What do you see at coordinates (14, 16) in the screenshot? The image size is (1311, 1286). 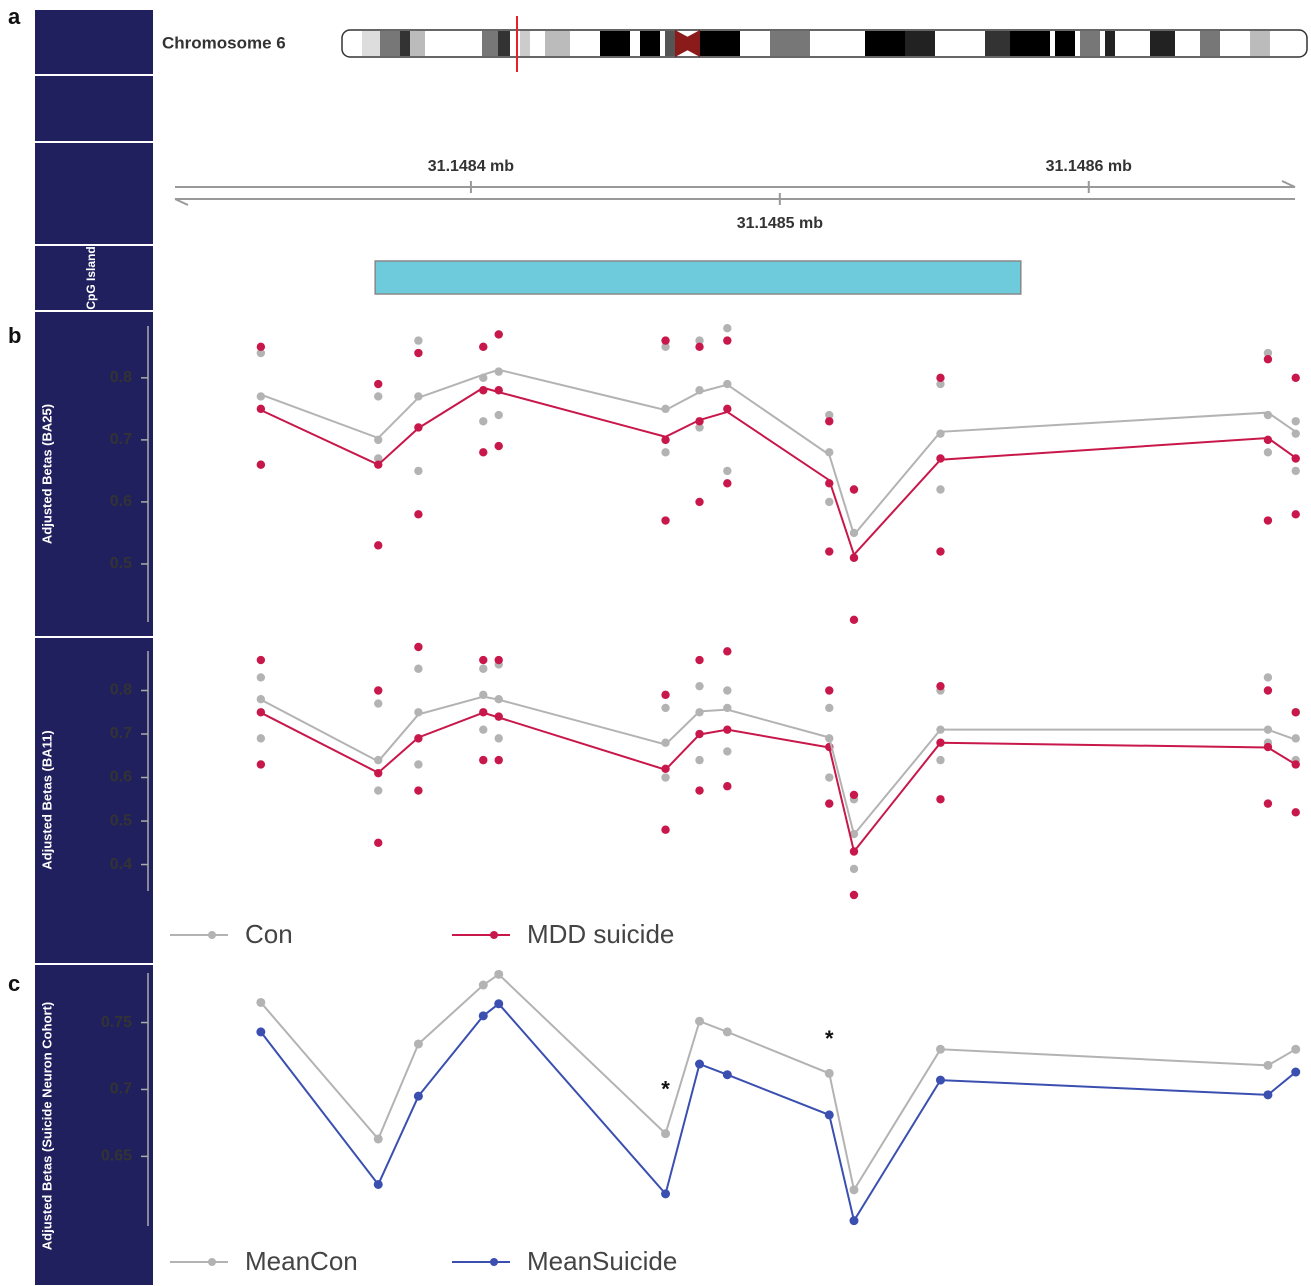 I see `panel-letter: a` at bounding box center [14, 16].